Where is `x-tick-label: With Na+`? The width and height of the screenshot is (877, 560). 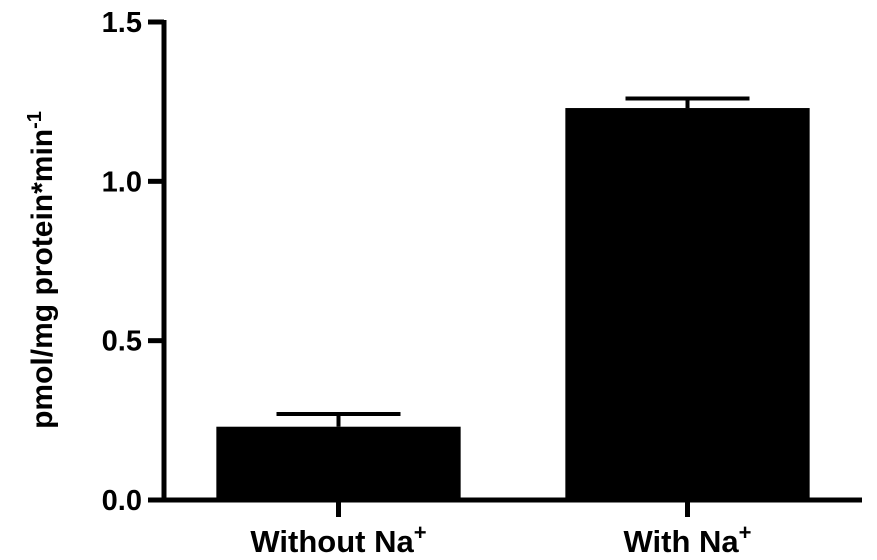 x-tick-label: With Na+ is located at coordinates (688, 539).